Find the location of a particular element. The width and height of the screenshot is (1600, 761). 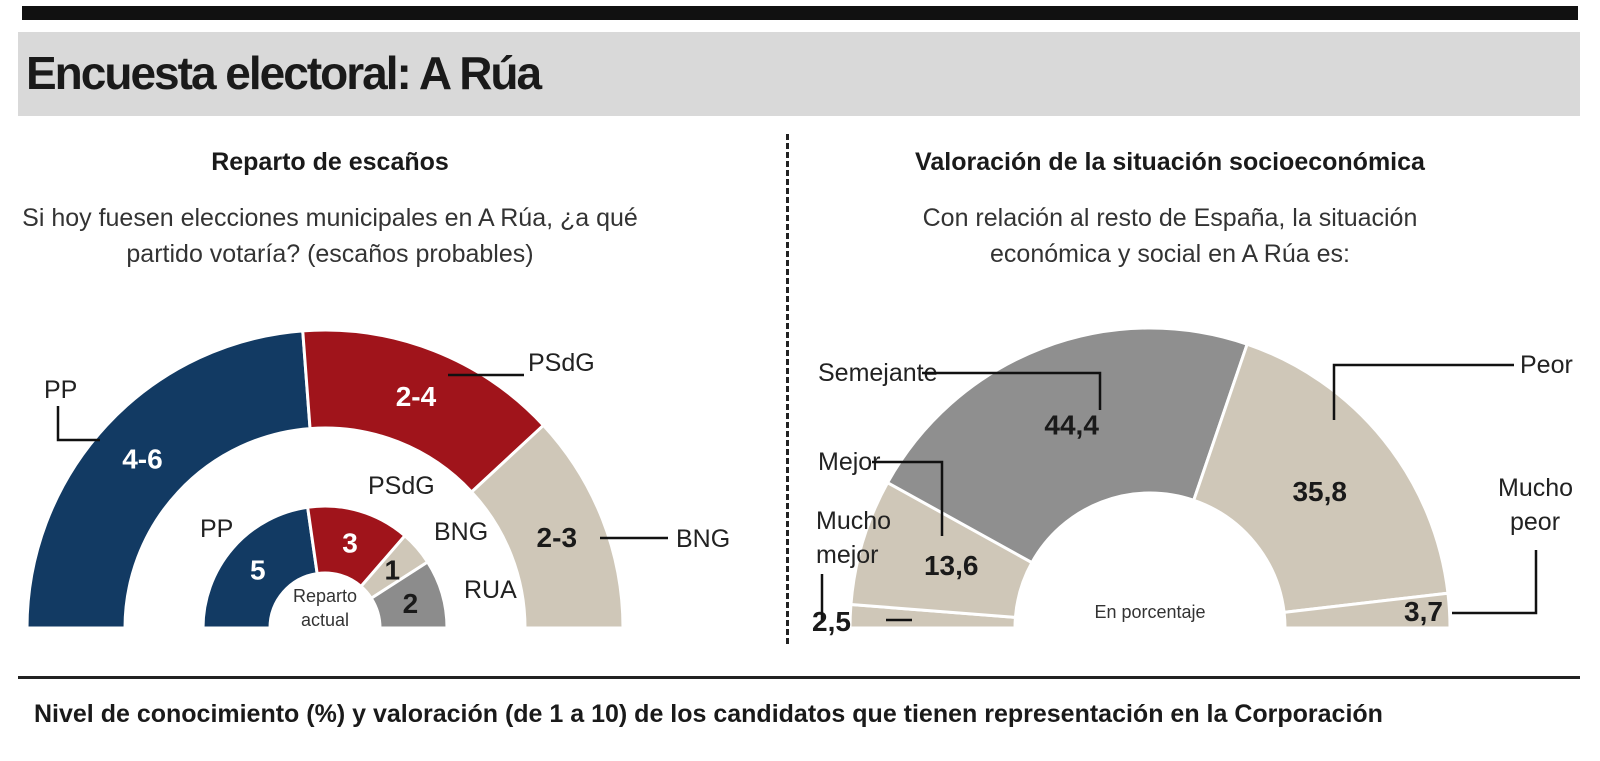

current-seat-slice-rua is located at coordinates (409, 594).